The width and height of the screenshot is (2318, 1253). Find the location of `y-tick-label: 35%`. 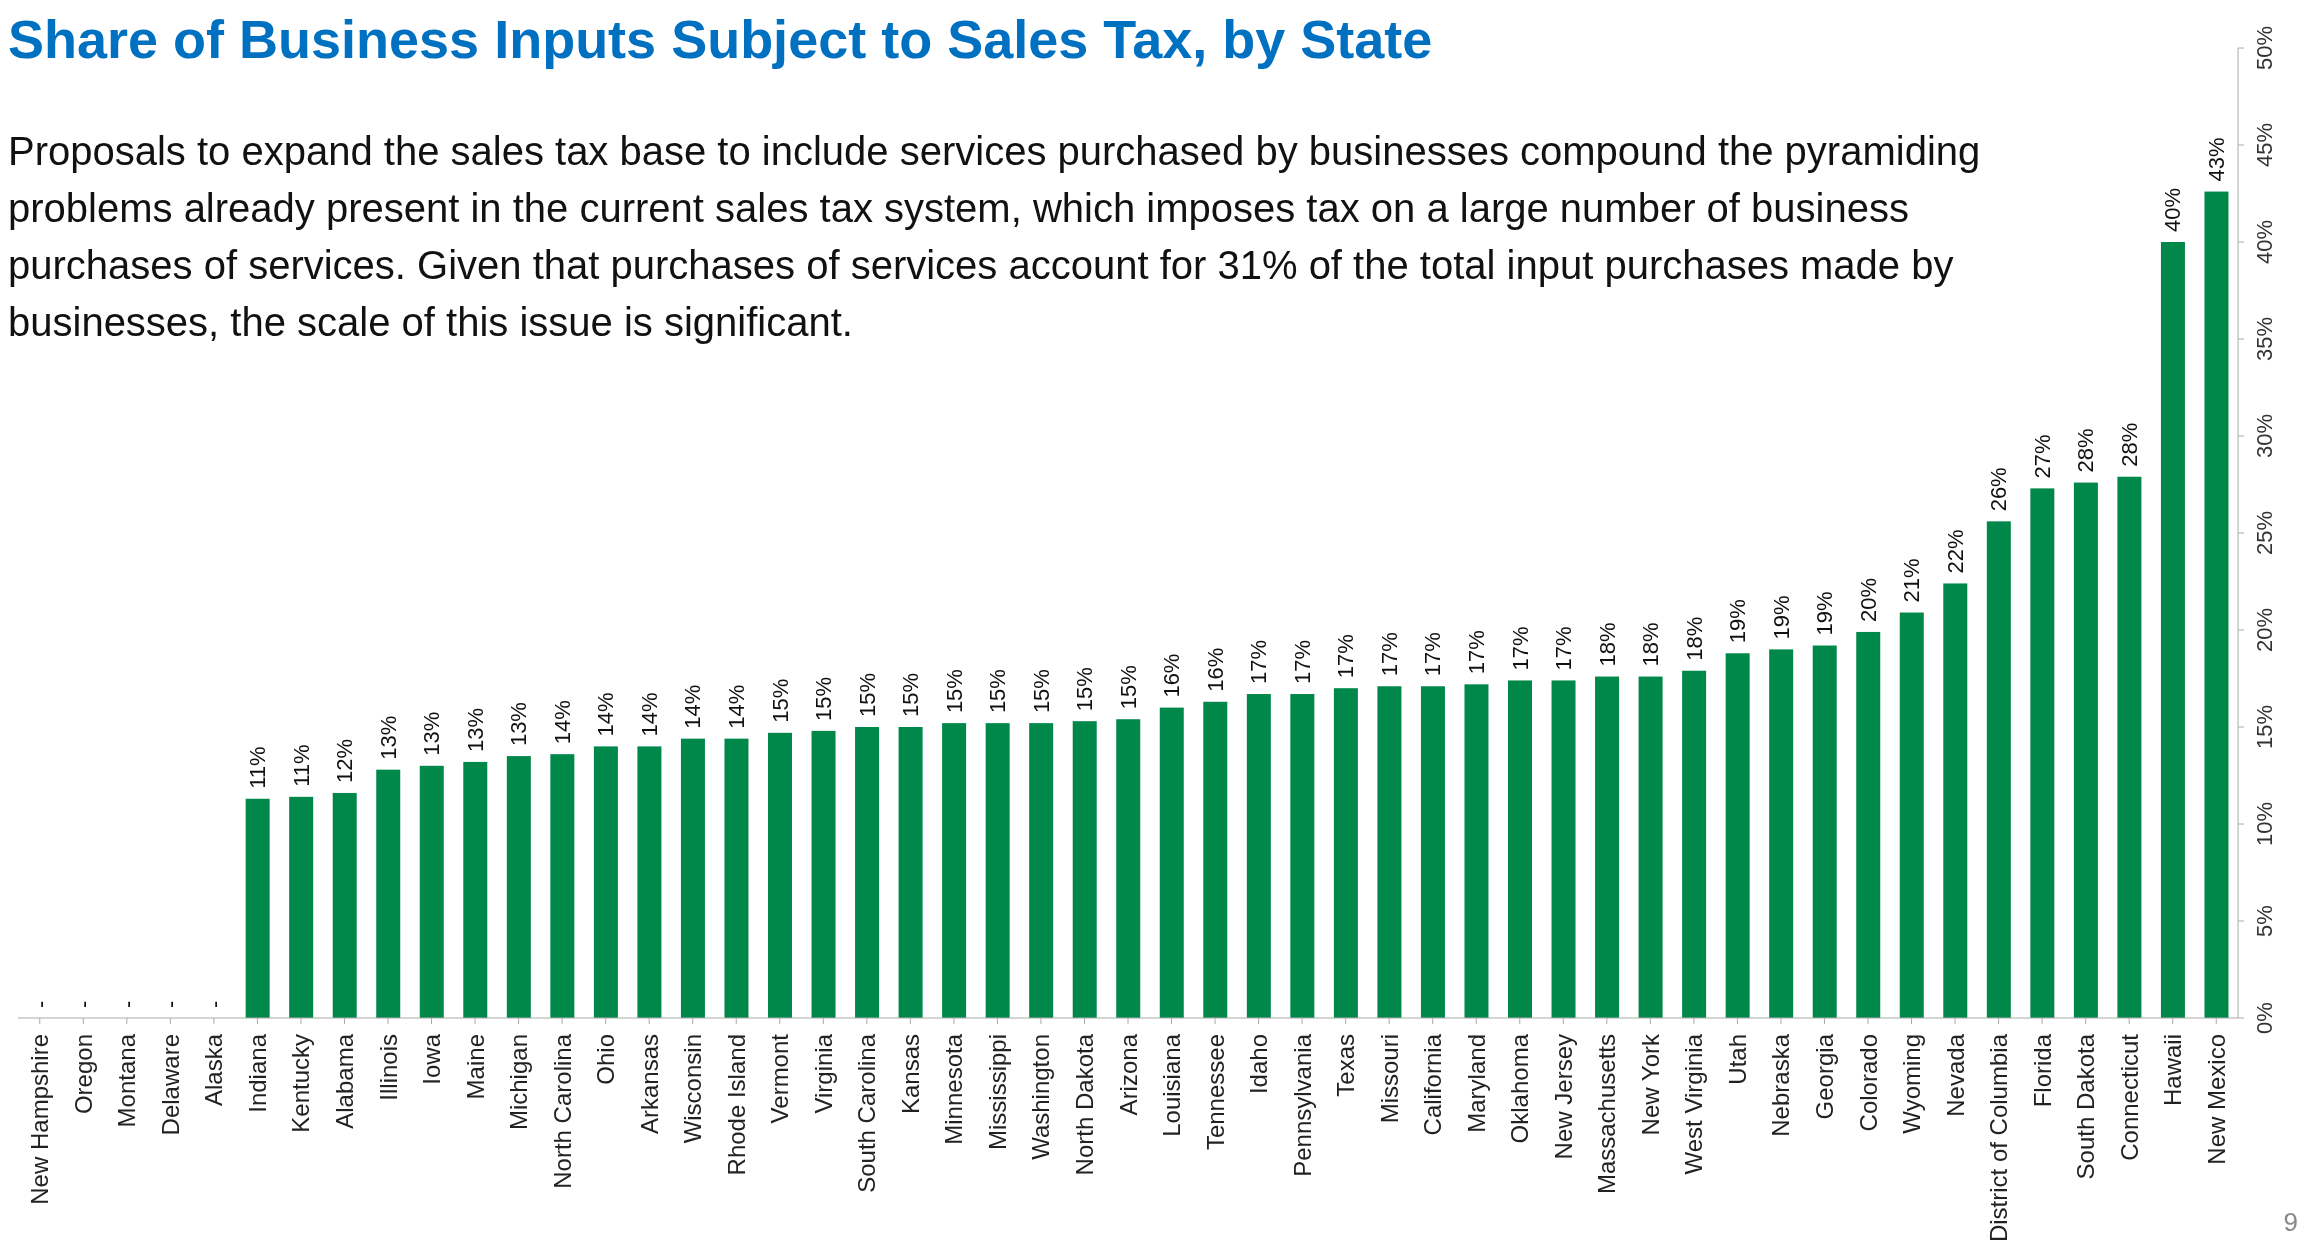

y-tick-label: 35% is located at coordinates (2264, 339).